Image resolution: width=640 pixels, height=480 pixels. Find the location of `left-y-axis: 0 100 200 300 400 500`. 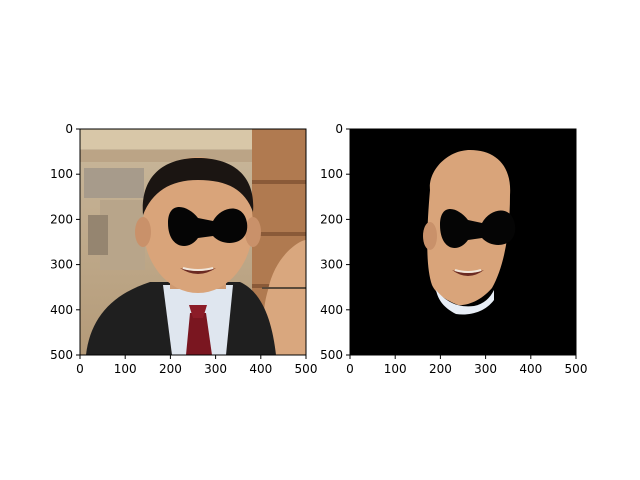

left-y-axis: 0 100 200 300 400 500 is located at coordinates (65, 242).